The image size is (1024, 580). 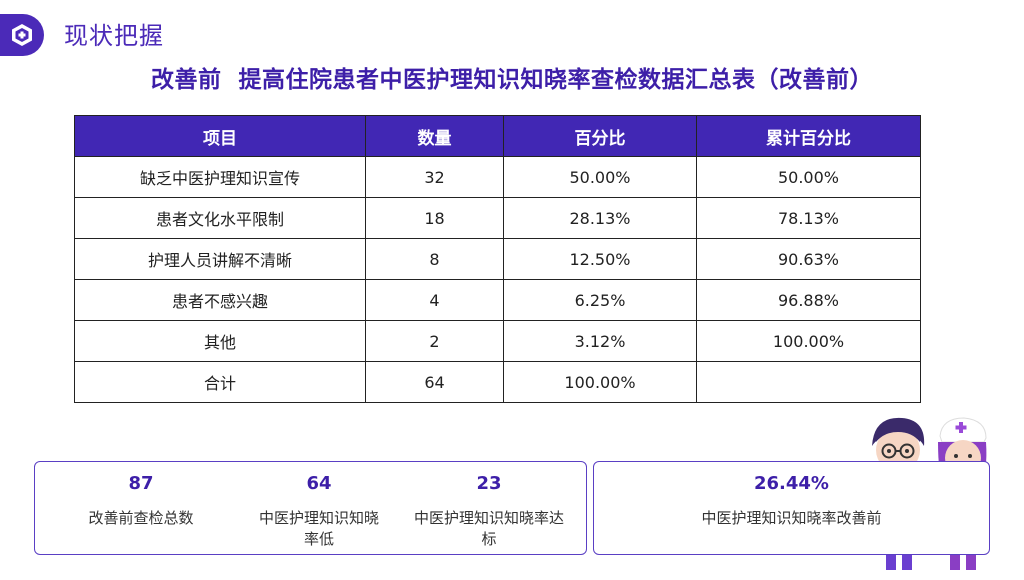 I want to click on column-header-cumulative: 累计百分比, so click(x=808, y=136).